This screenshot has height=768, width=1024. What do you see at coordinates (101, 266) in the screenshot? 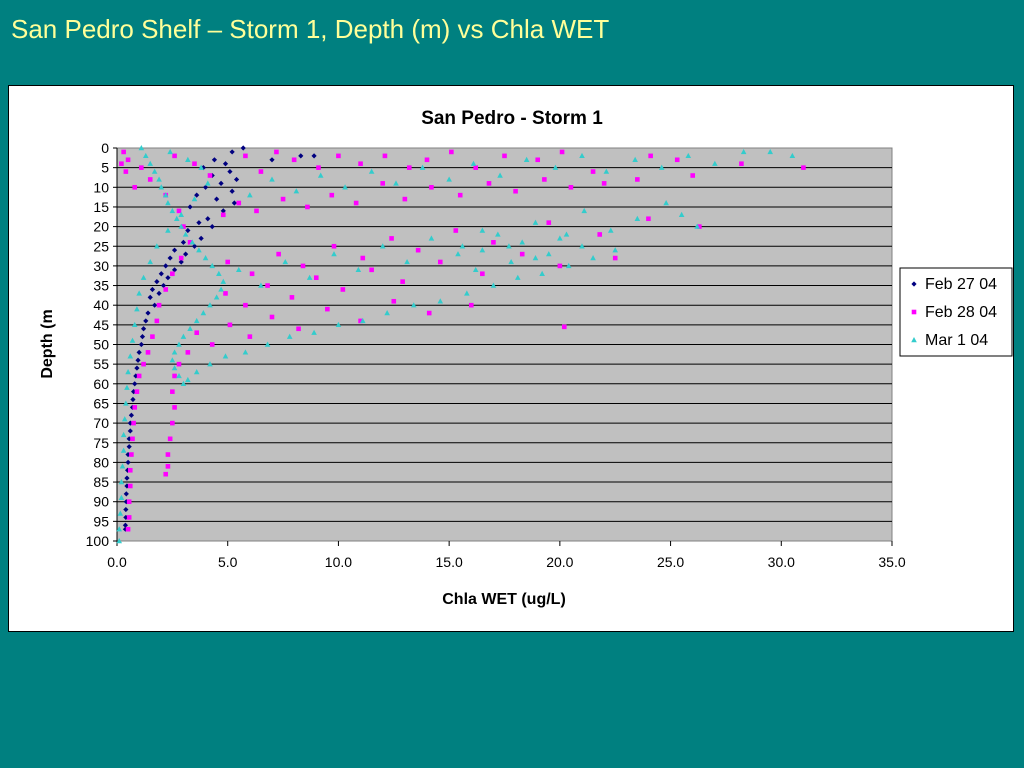
I see `y-tick-label: 30` at bounding box center [101, 266].